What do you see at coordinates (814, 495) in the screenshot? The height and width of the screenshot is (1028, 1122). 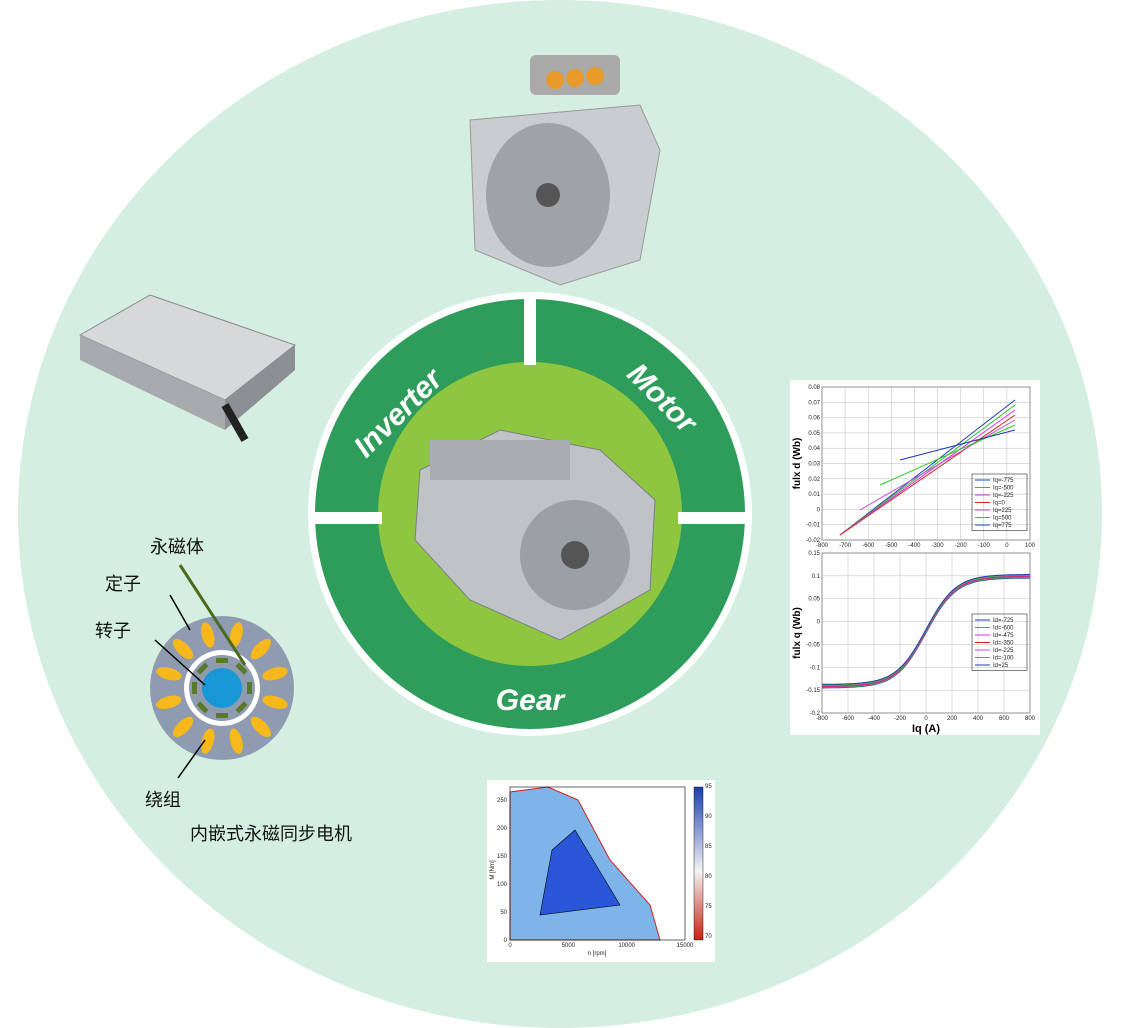 I see `y-tick-label: 0.01` at bounding box center [814, 495].